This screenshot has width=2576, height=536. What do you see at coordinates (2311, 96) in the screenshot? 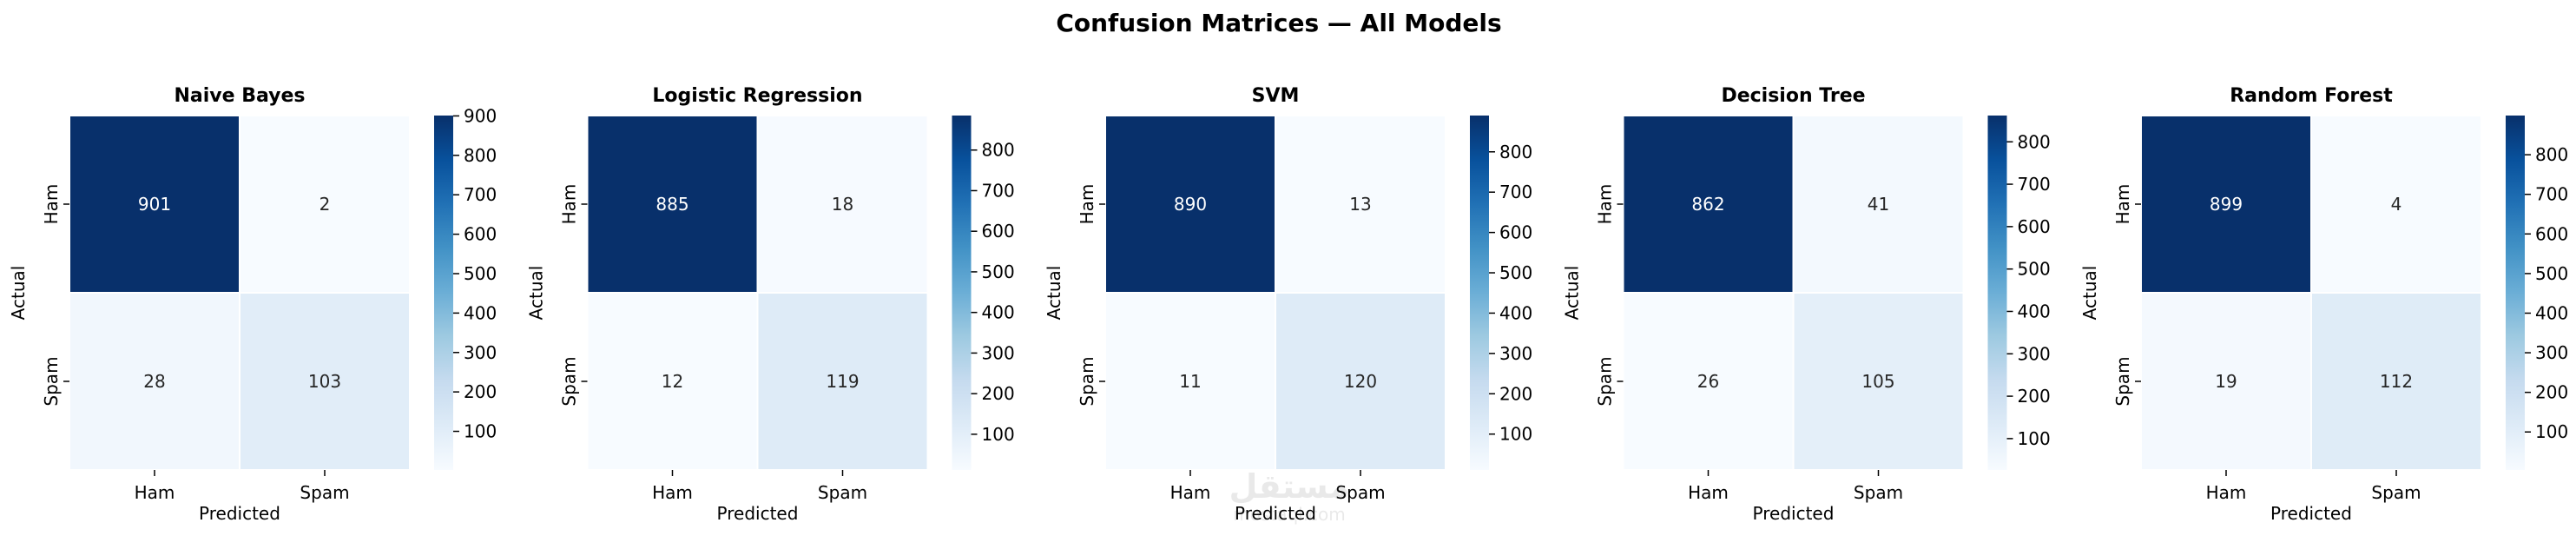
I see `panel-title: Random Forest` at bounding box center [2311, 96].